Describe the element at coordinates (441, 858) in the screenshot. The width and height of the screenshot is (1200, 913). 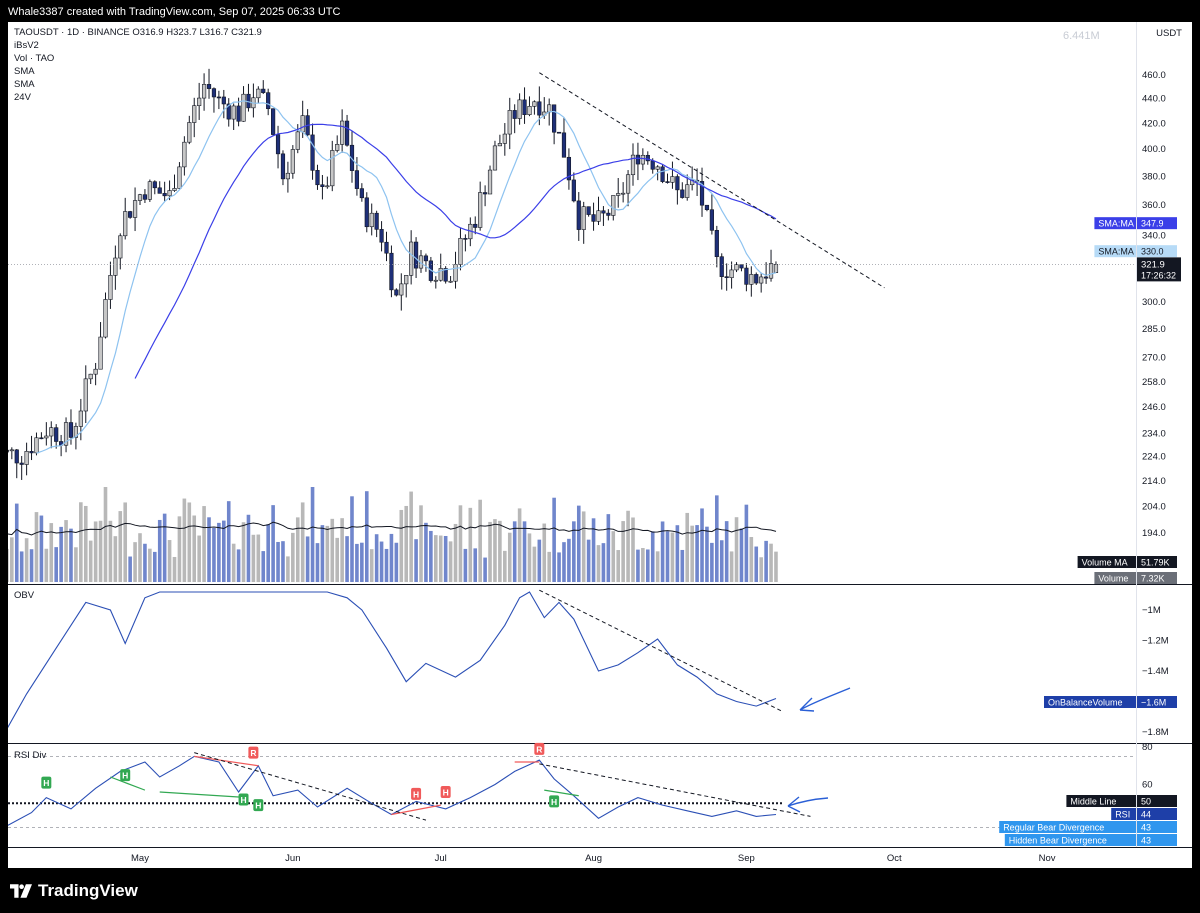
I see `time-axis-tick: Jul` at that location.